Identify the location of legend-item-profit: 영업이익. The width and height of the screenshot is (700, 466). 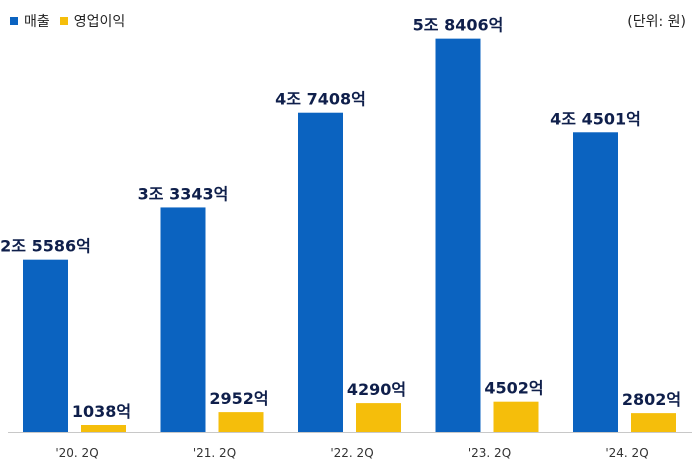
(92, 21).